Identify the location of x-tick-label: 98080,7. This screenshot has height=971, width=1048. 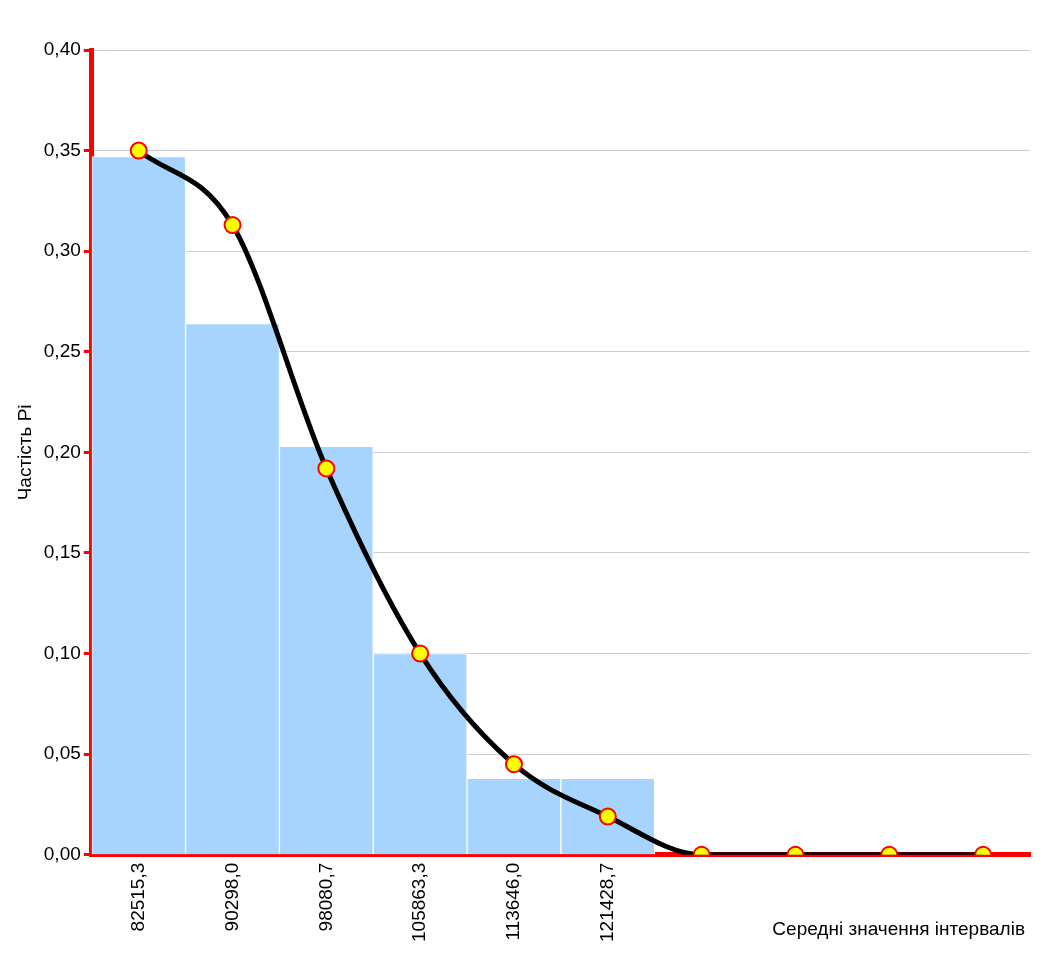
(325, 897).